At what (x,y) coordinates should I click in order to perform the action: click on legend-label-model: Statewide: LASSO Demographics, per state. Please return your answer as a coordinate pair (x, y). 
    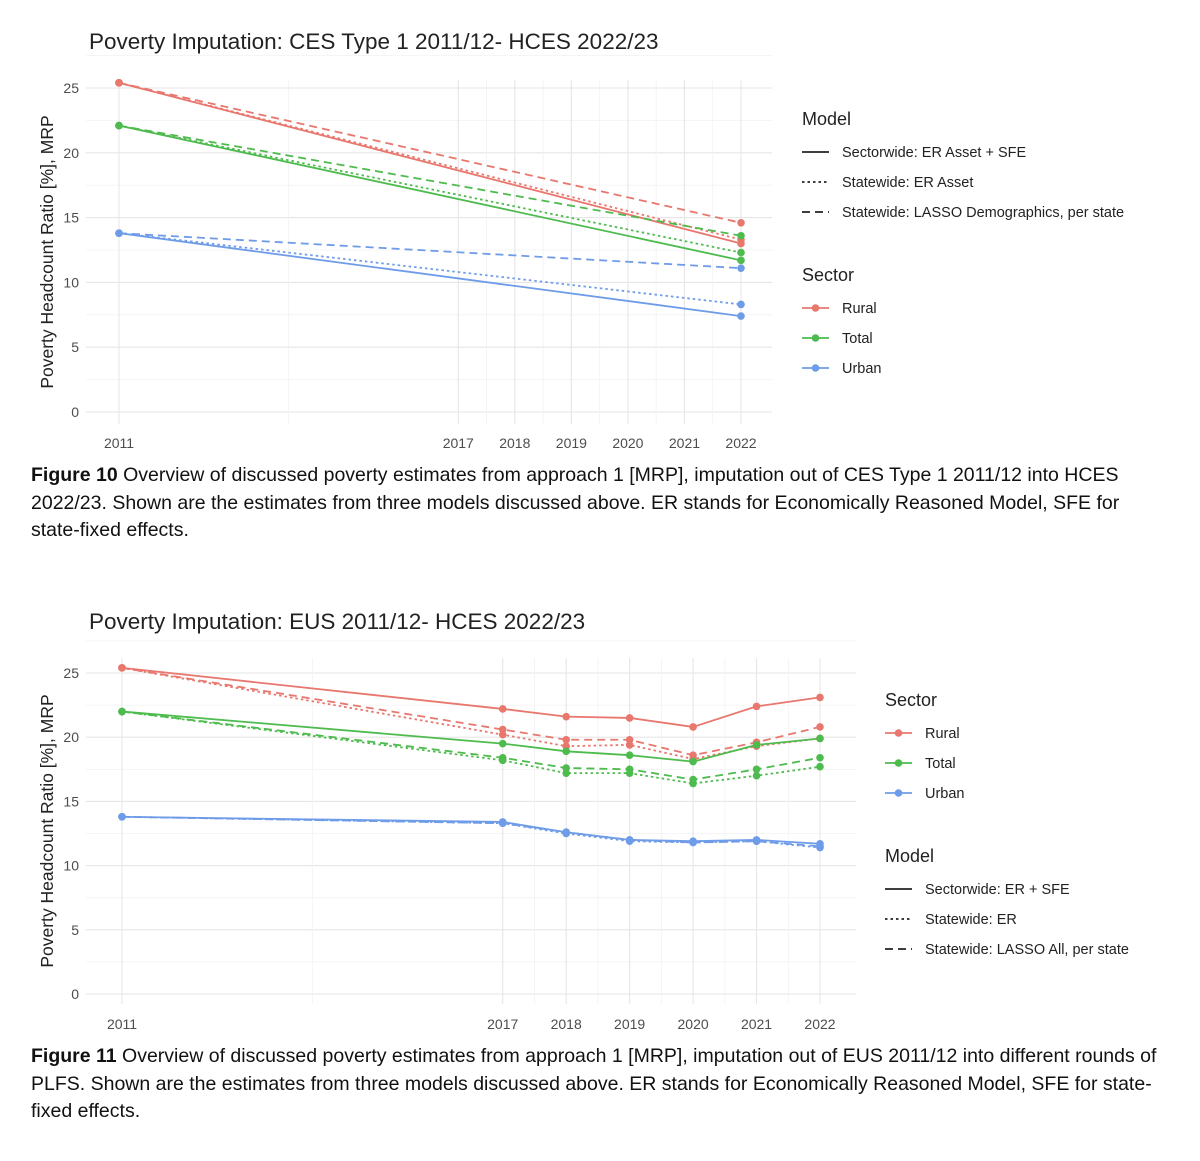
    Looking at the image, I should click on (983, 213).